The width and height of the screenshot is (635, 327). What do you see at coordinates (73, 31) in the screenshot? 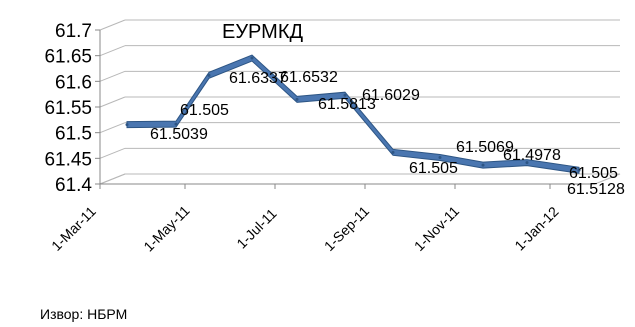
I see `y-tick-label: 61.7` at bounding box center [73, 31].